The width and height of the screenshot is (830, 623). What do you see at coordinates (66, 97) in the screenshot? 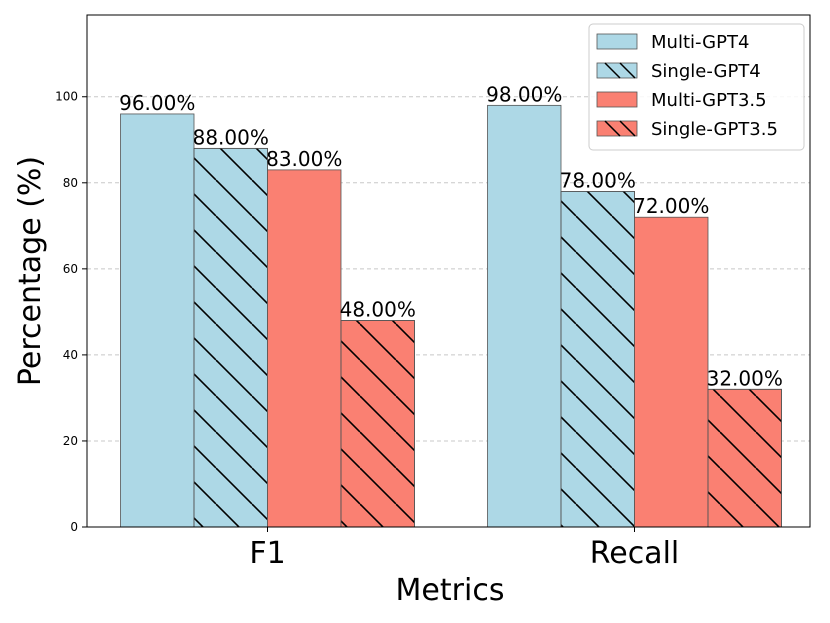
I see `y-tick-label: 100` at bounding box center [66, 97].